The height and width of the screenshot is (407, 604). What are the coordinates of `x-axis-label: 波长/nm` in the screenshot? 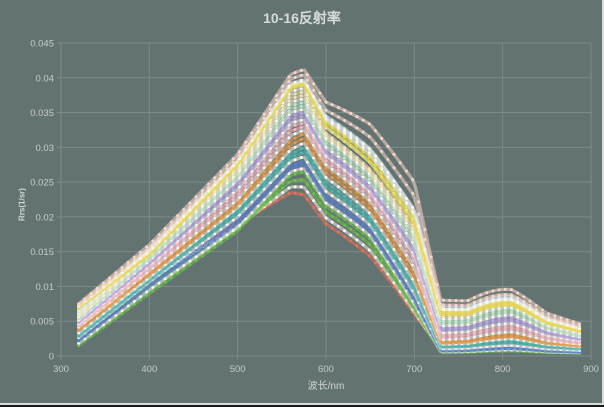 It's located at (326, 386).